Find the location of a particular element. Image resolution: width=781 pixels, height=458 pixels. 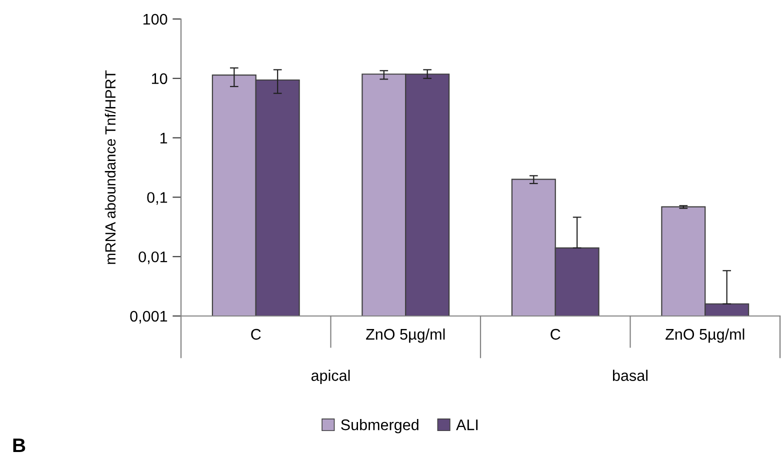

text: basal is located at coordinates (630, 375).